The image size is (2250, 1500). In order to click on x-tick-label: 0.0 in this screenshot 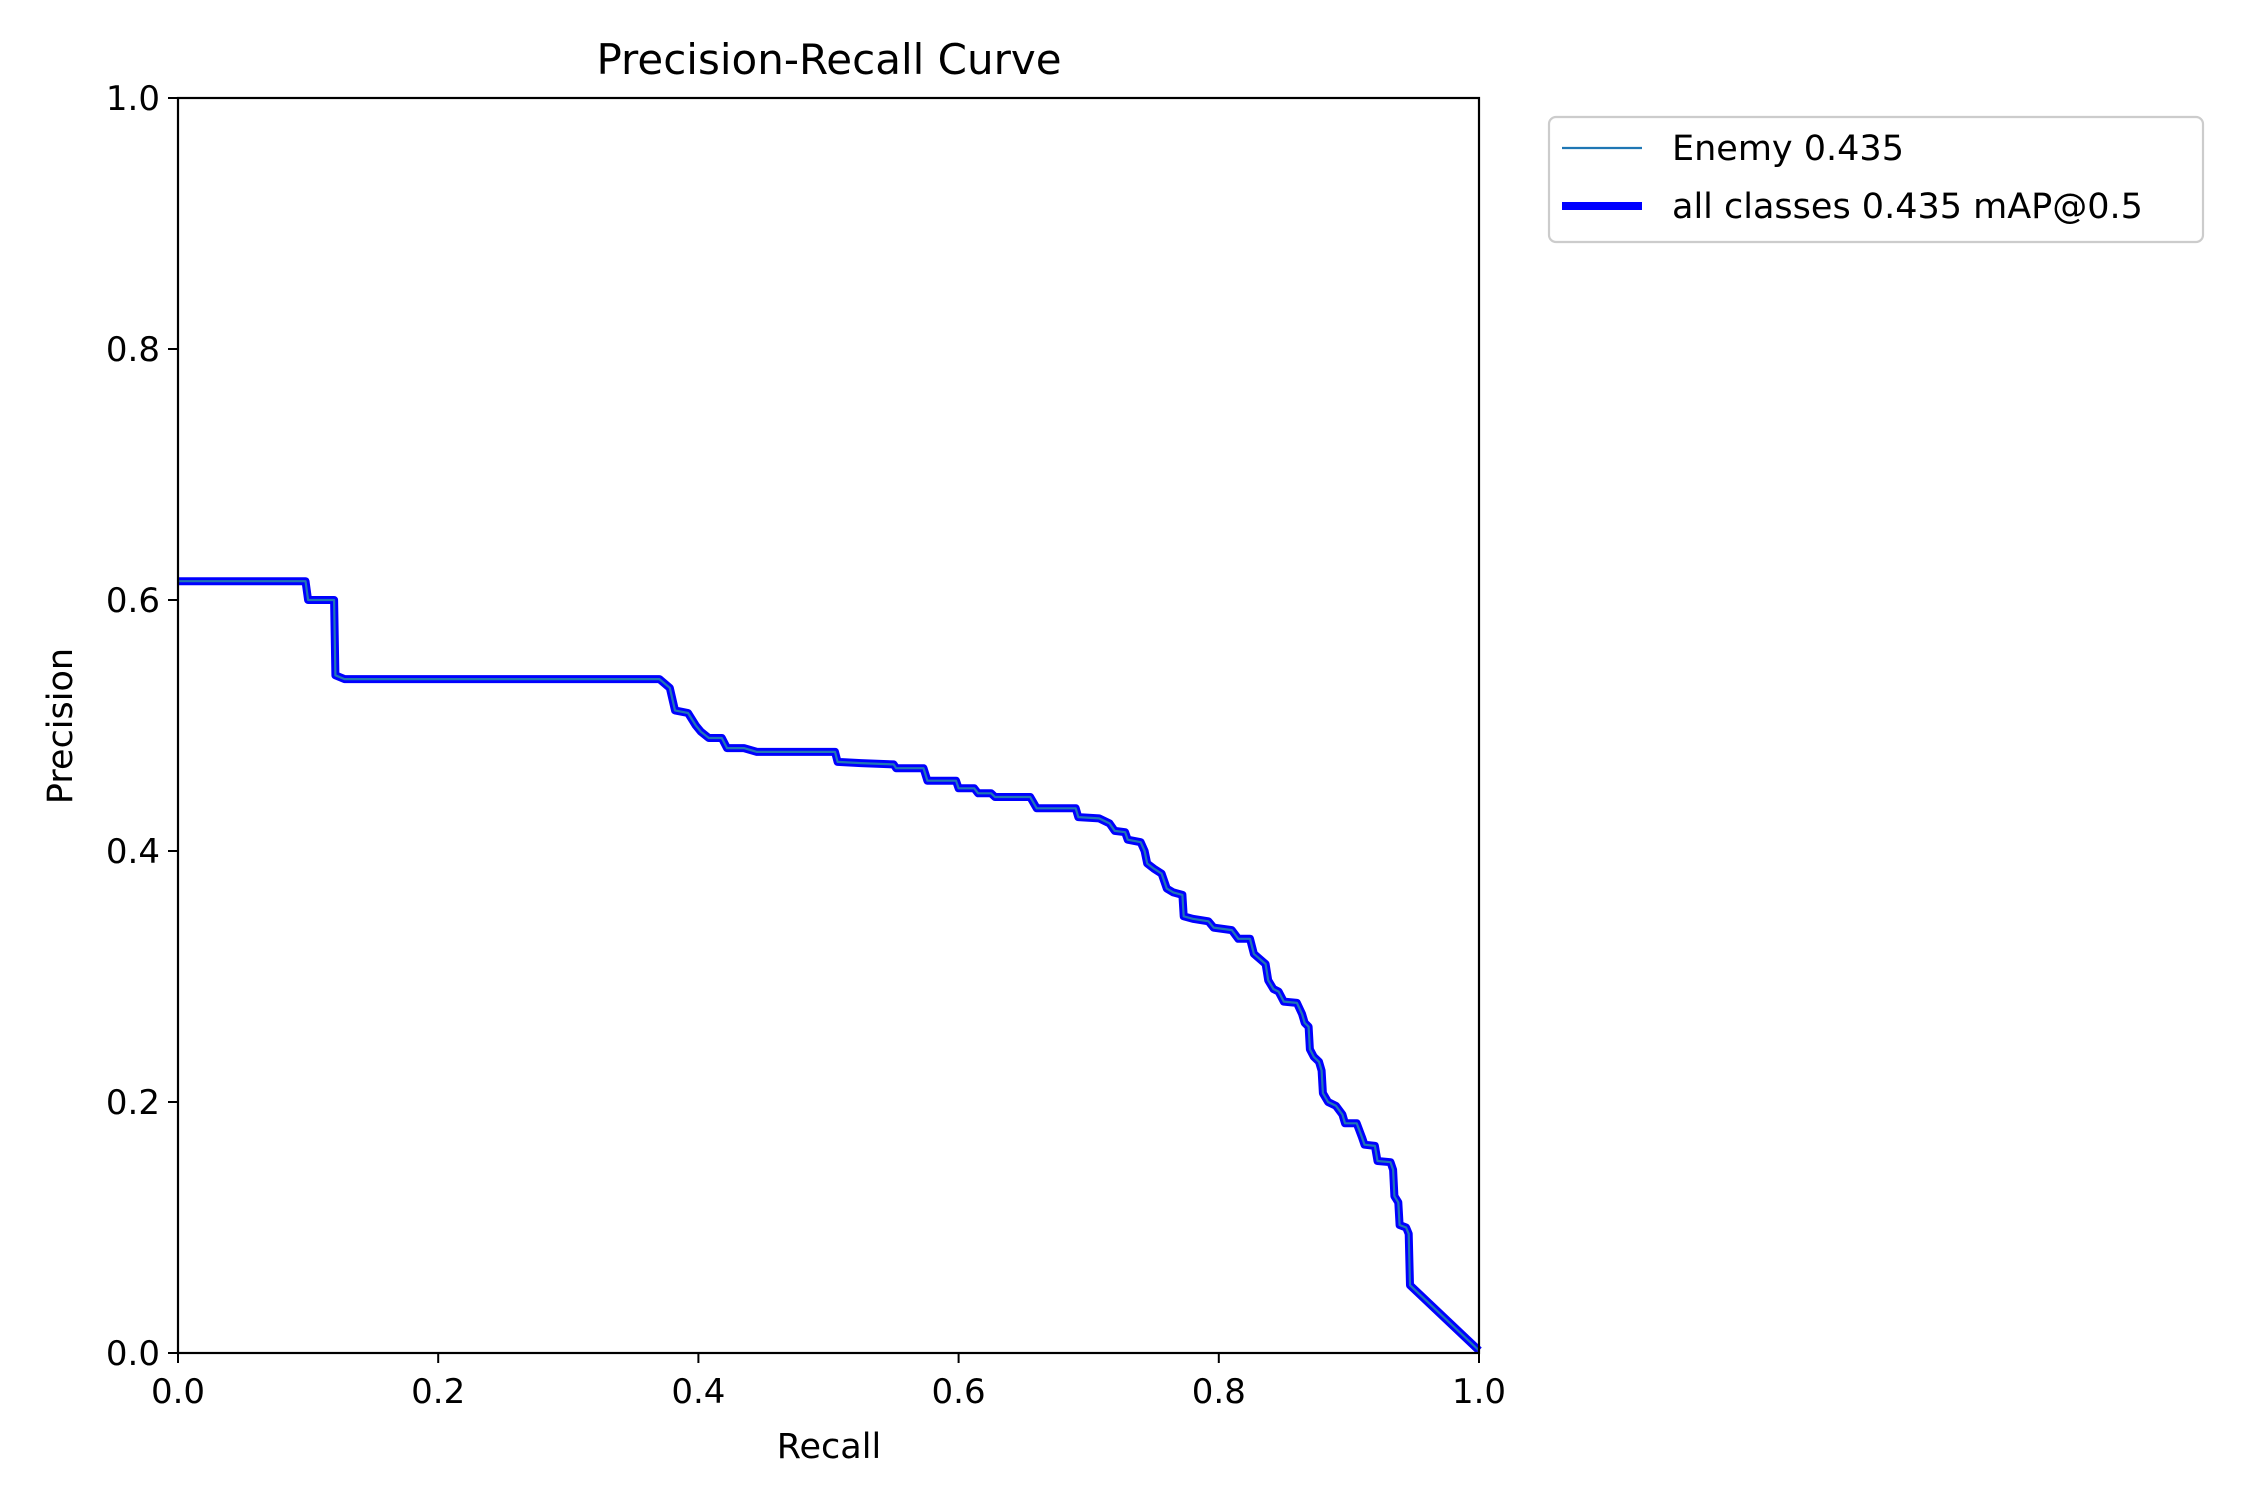, I will do `click(178, 1392)`.